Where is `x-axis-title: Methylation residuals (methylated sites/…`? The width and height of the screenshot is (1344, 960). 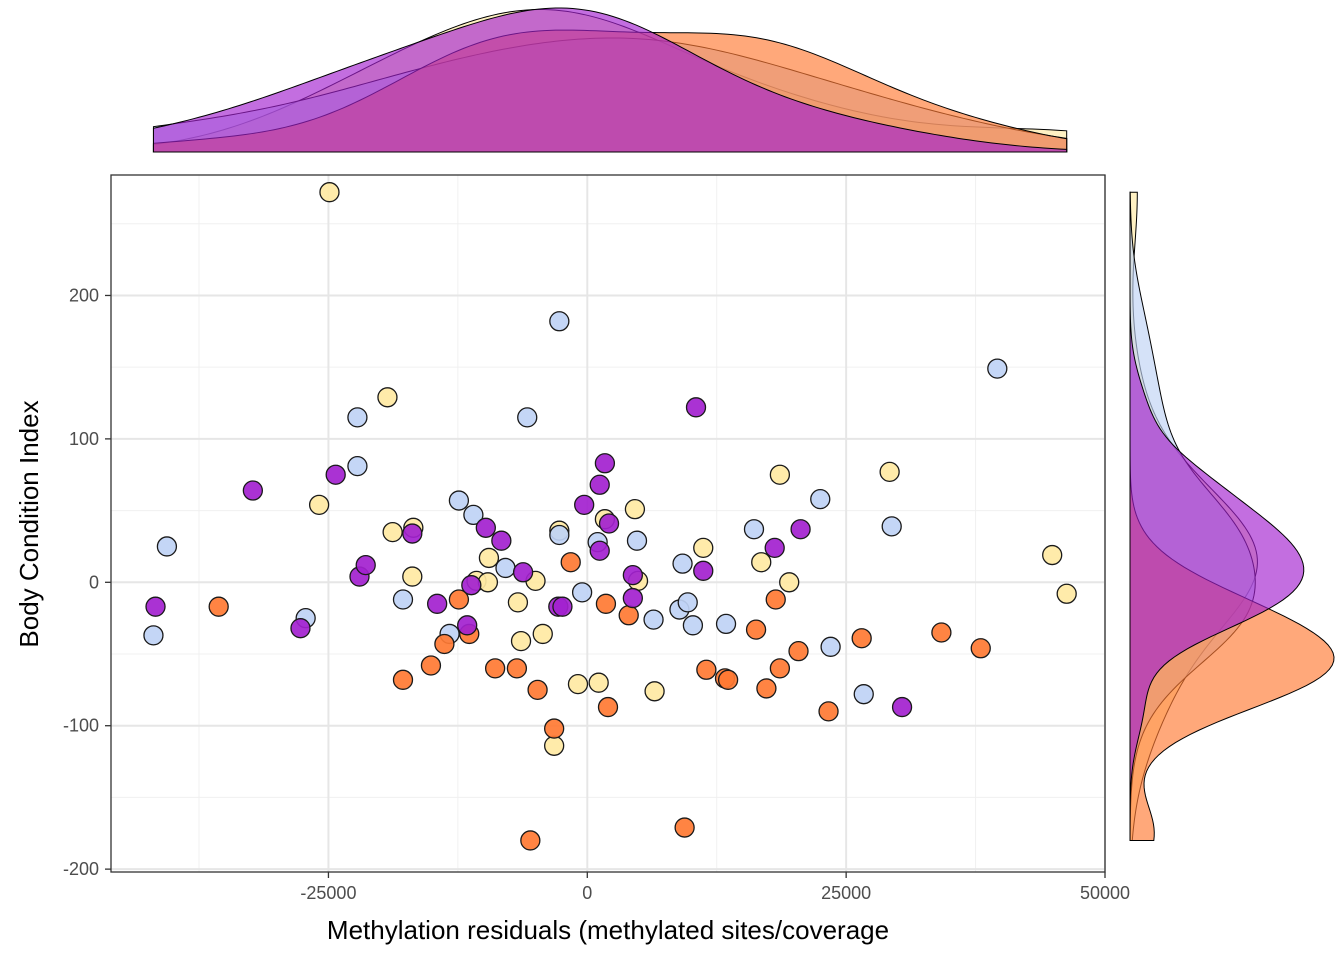
x-axis-title: Methylation residuals (methylated sites/… is located at coordinates (608, 930).